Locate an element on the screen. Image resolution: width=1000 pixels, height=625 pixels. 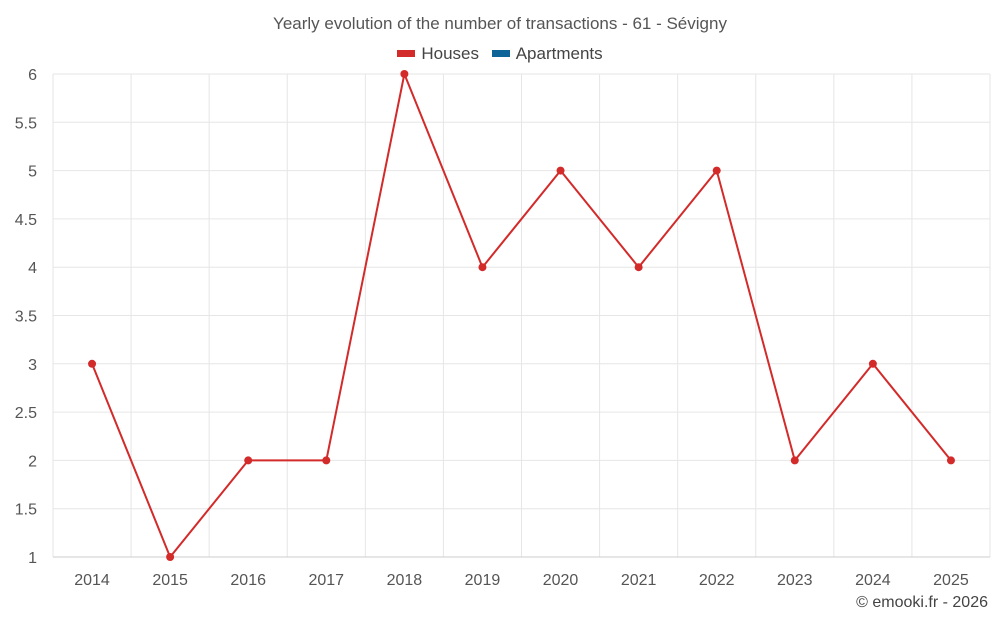
legend-item-houses: Houses is located at coordinates (438, 54).